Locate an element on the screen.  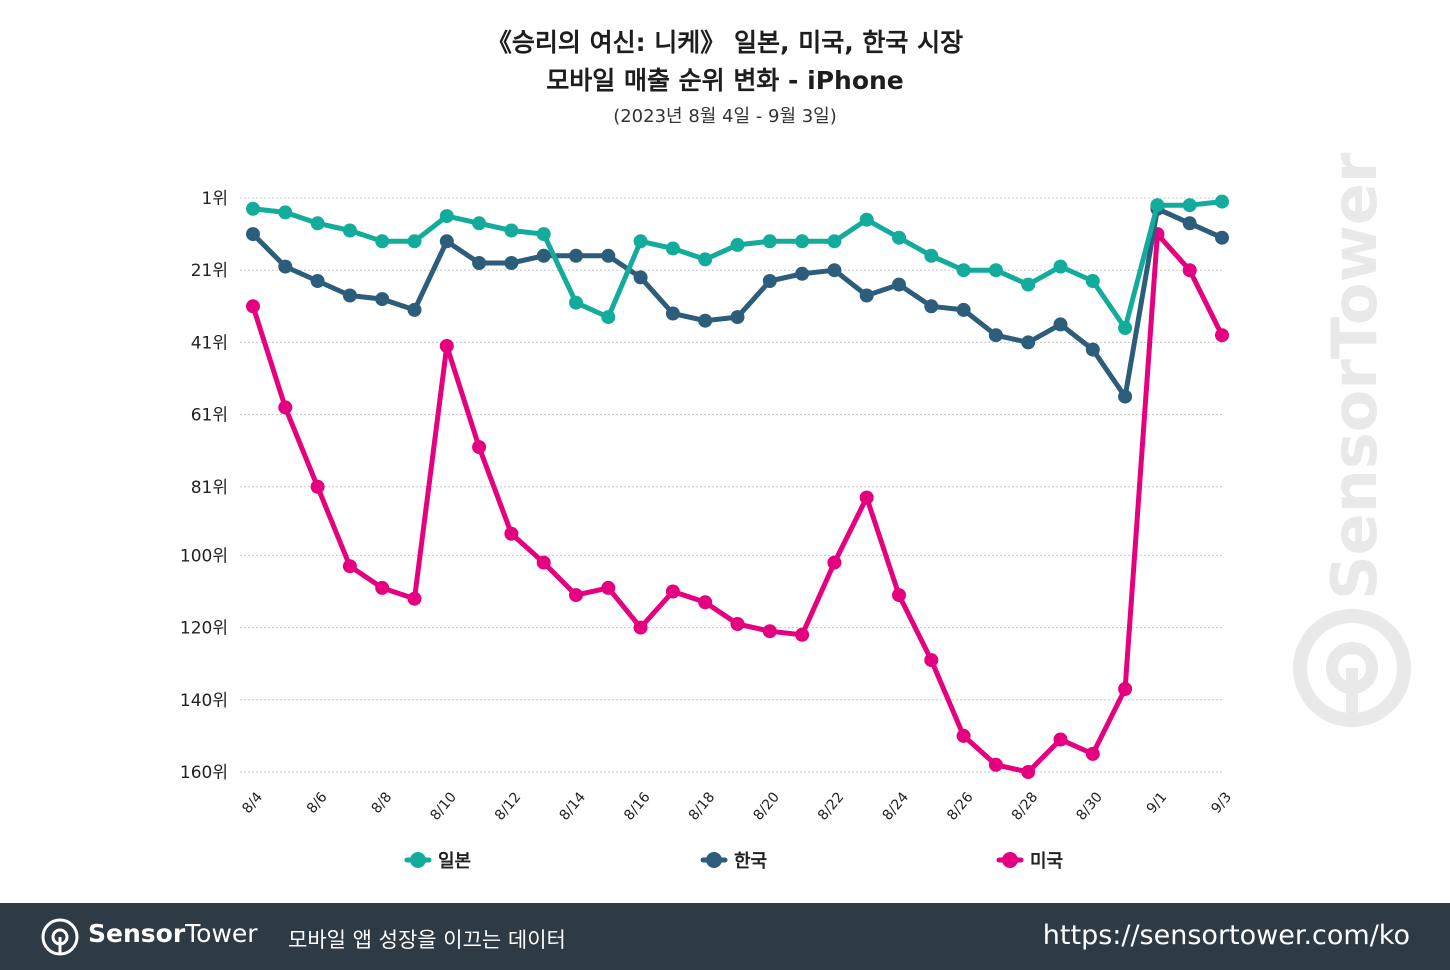
legend-item: 미국 is located at coordinates (1029, 861).